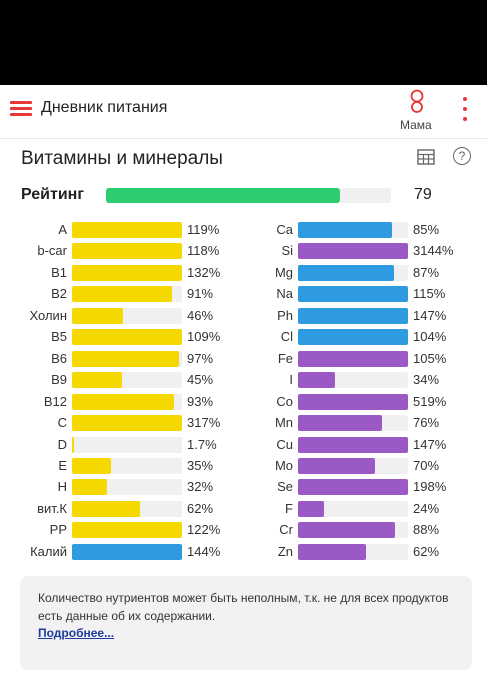 The image size is (487, 680). I want to click on nutrient-name: PP, so click(58, 530).